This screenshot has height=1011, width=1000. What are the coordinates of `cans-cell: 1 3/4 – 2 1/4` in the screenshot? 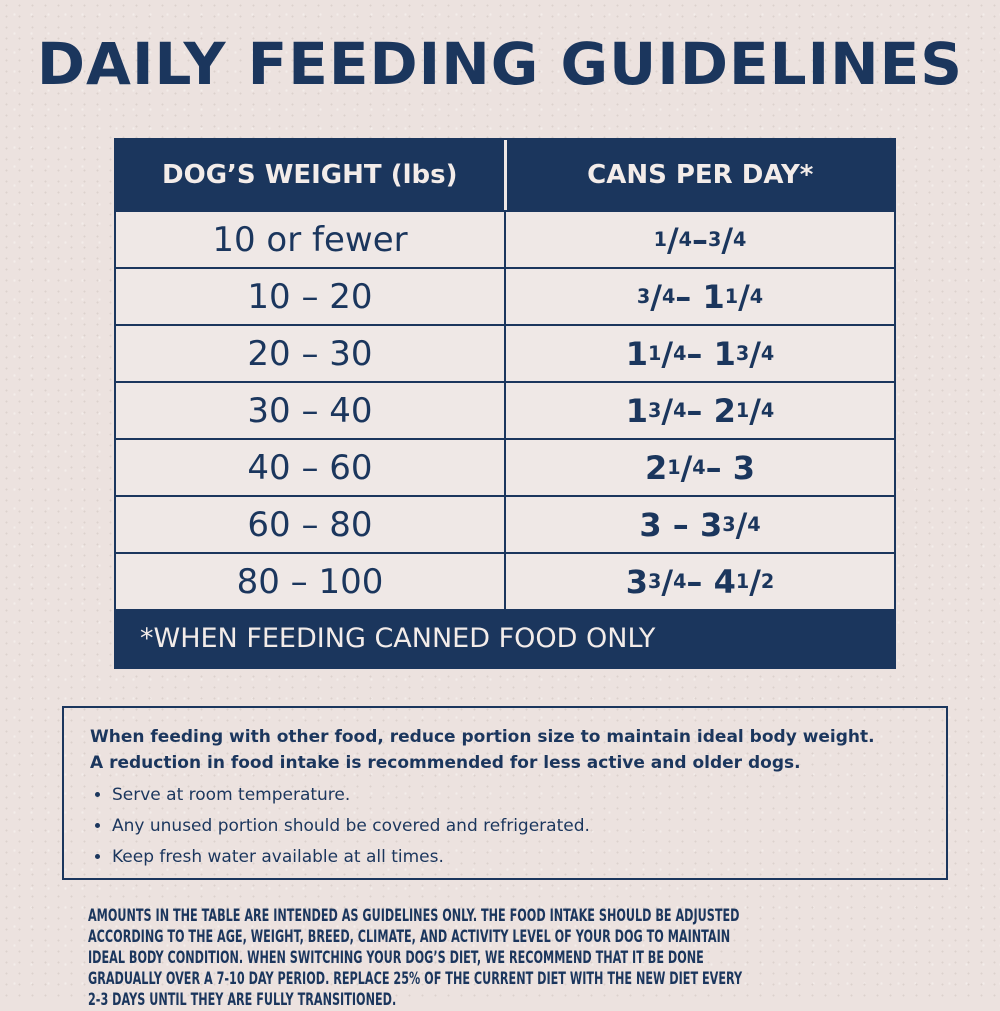 It's located at (700, 410).